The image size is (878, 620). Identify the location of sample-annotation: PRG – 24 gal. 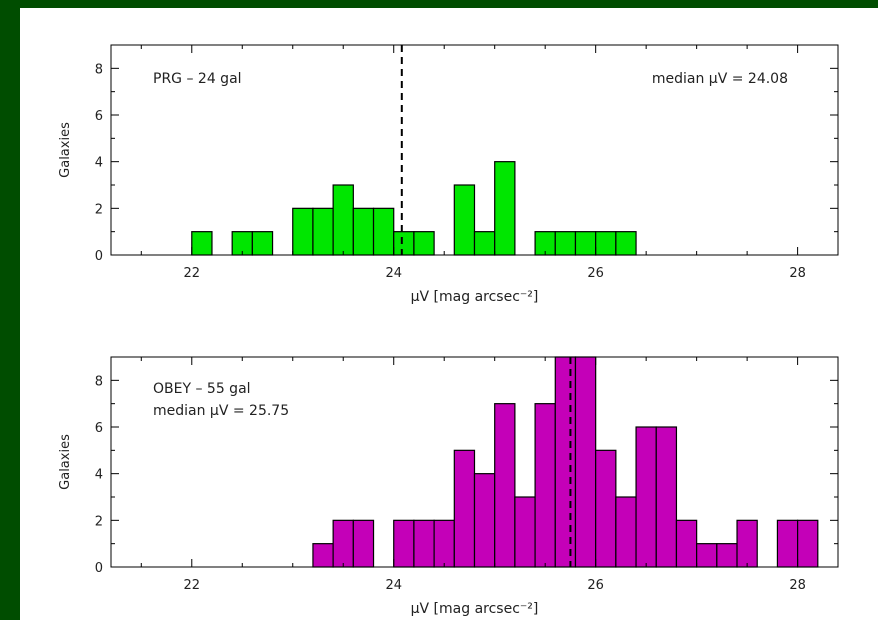
(197, 79).